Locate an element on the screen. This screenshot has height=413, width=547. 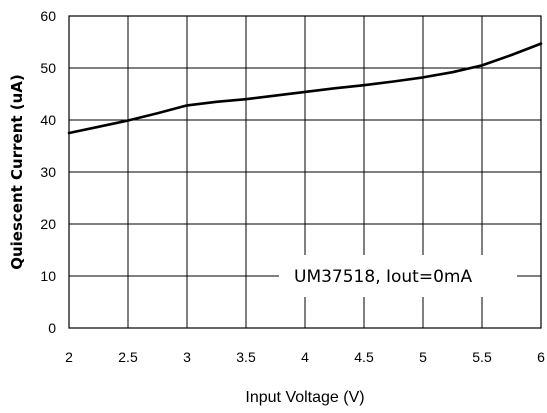
y-axis-label: Quiescent Current (uA) is located at coordinates (17, 172).